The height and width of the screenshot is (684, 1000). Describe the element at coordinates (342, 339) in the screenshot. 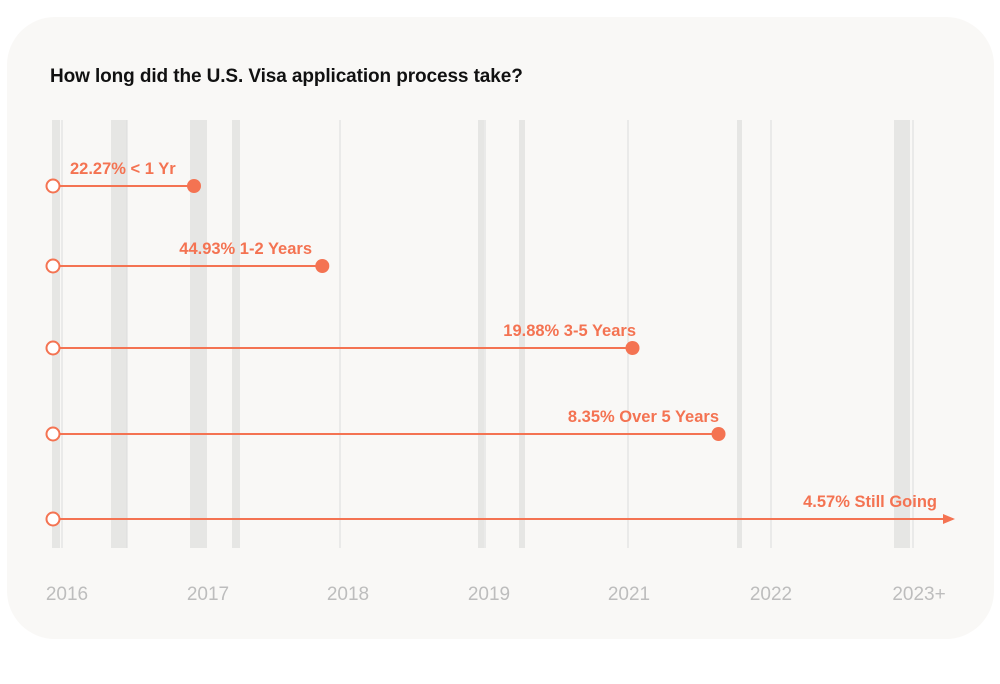

I see `series-row: 19.88% 3-5 Years` at that location.